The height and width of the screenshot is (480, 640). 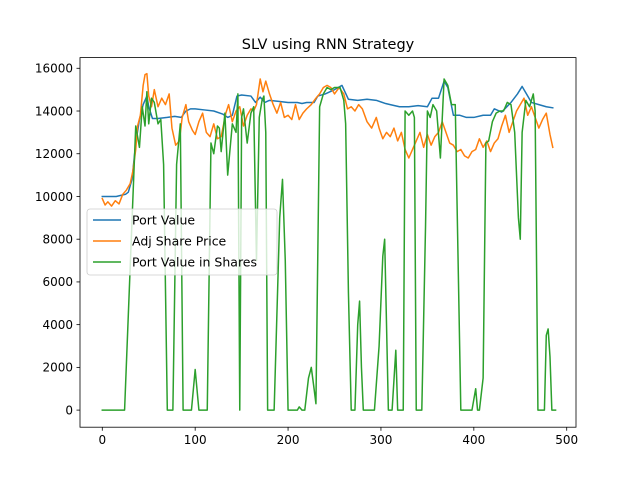 What do you see at coordinates (54, 69) in the screenshot?
I see `y-tick-label: 16000` at bounding box center [54, 69].